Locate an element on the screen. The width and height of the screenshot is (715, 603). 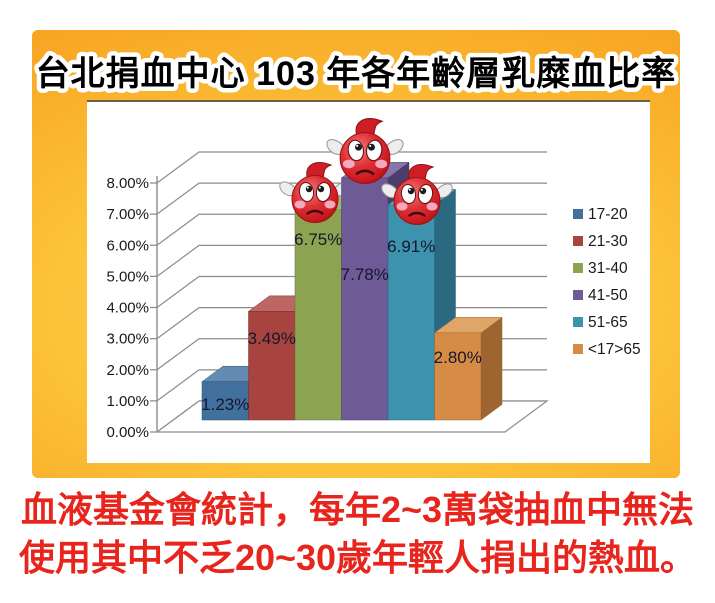
bar-side-face is located at coordinates (491, 368).